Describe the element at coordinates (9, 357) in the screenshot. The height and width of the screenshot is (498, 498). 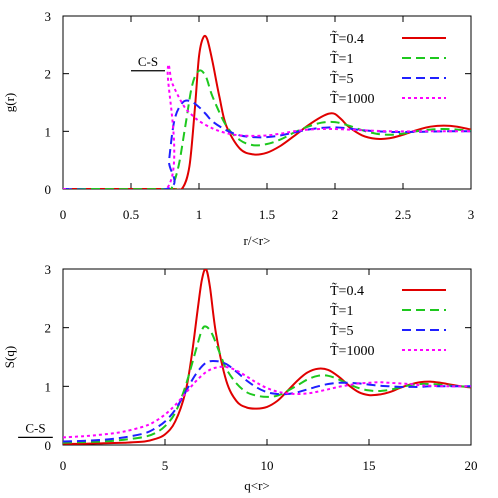
I see `y-axis-label: S(q)` at that location.